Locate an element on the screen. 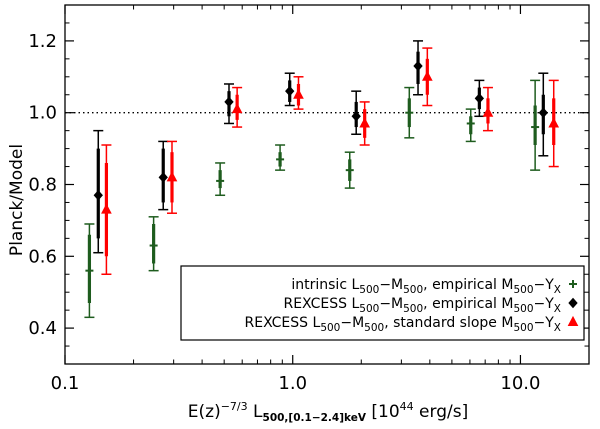 This screenshot has height=429, width=600. legend-label: intrinsic L500−M500, empirical M500−YX is located at coordinates (426, 286).